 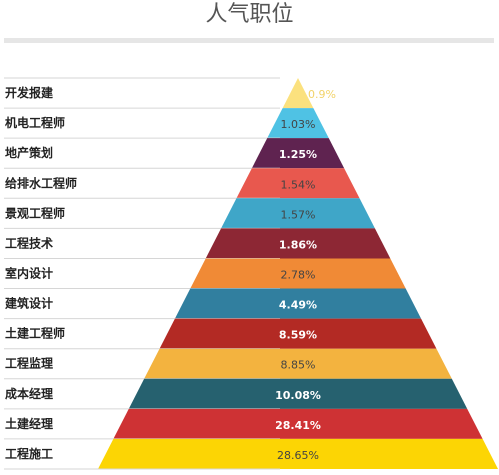 I want to click on category-label: 给排水工程师, so click(x=41, y=182).